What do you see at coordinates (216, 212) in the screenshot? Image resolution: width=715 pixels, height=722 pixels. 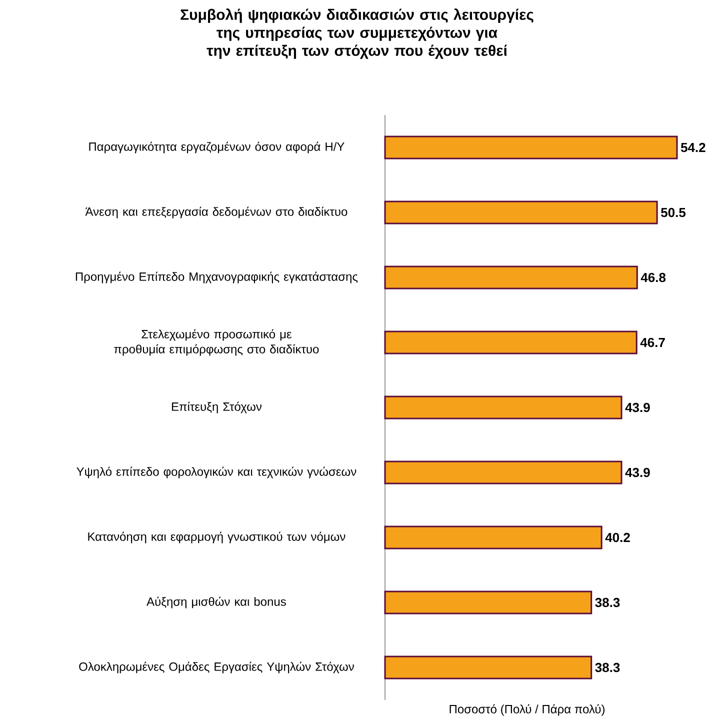 I see `y-tick-label: Άνεση και επεξεργασία δεδομένων στο διαδίκτυο` at bounding box center [216, 212].